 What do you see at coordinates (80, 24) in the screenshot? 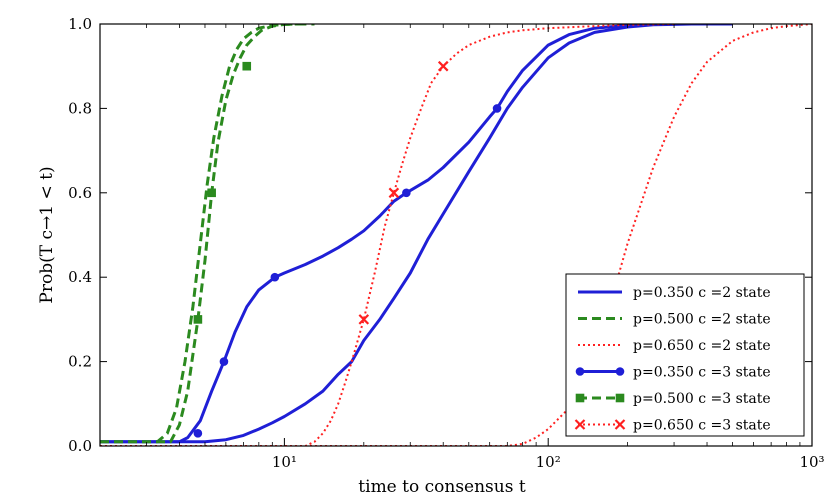
I see `y-tick-label: 1.0` at bounding box center [80, 24].